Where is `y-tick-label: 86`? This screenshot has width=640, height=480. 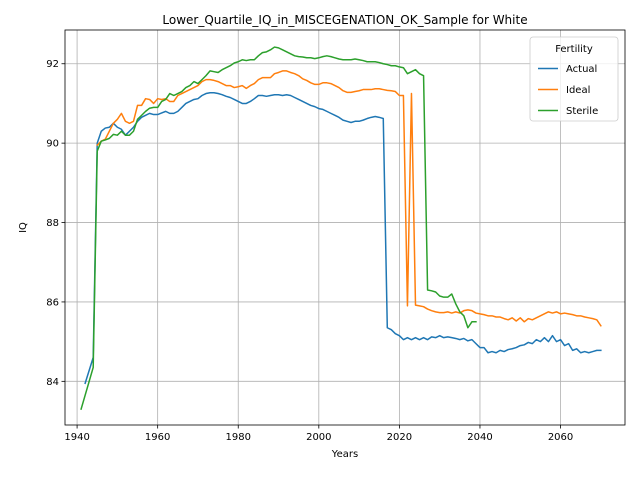 y-tick-label: 86 is located at coordinates (52, 302).